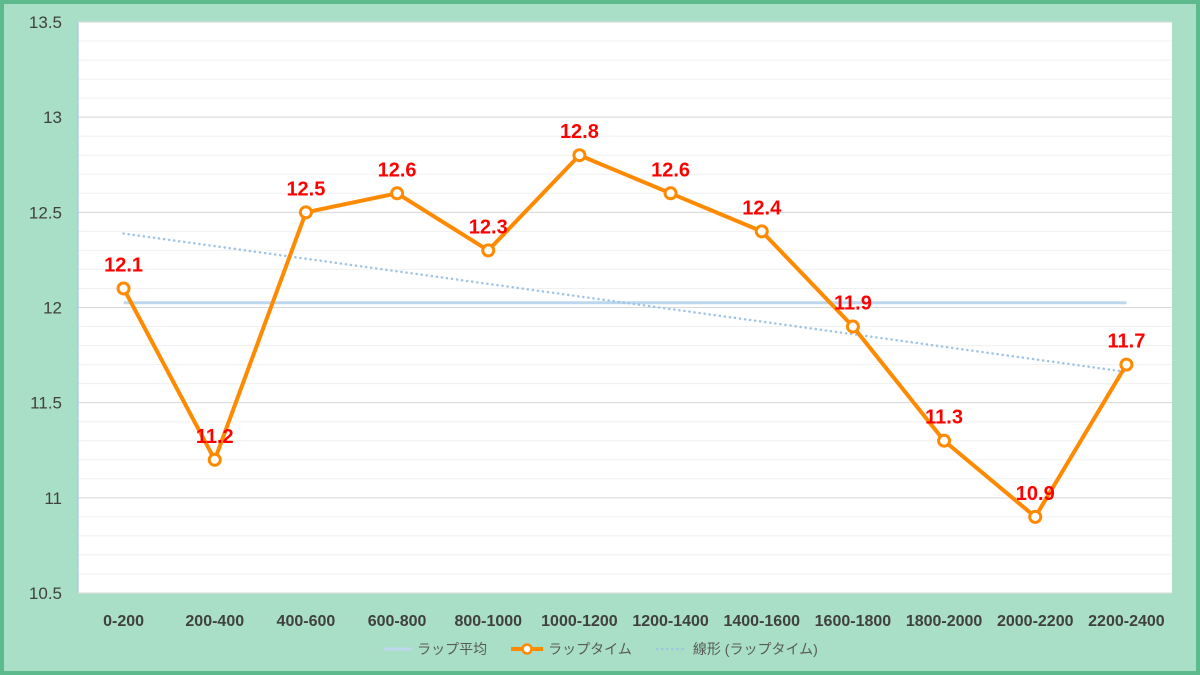 The width and height of the screenshot is (1200, 675). I want to click on legend-item-trendline: 線形 (ラップタイム), so click(736, 649).